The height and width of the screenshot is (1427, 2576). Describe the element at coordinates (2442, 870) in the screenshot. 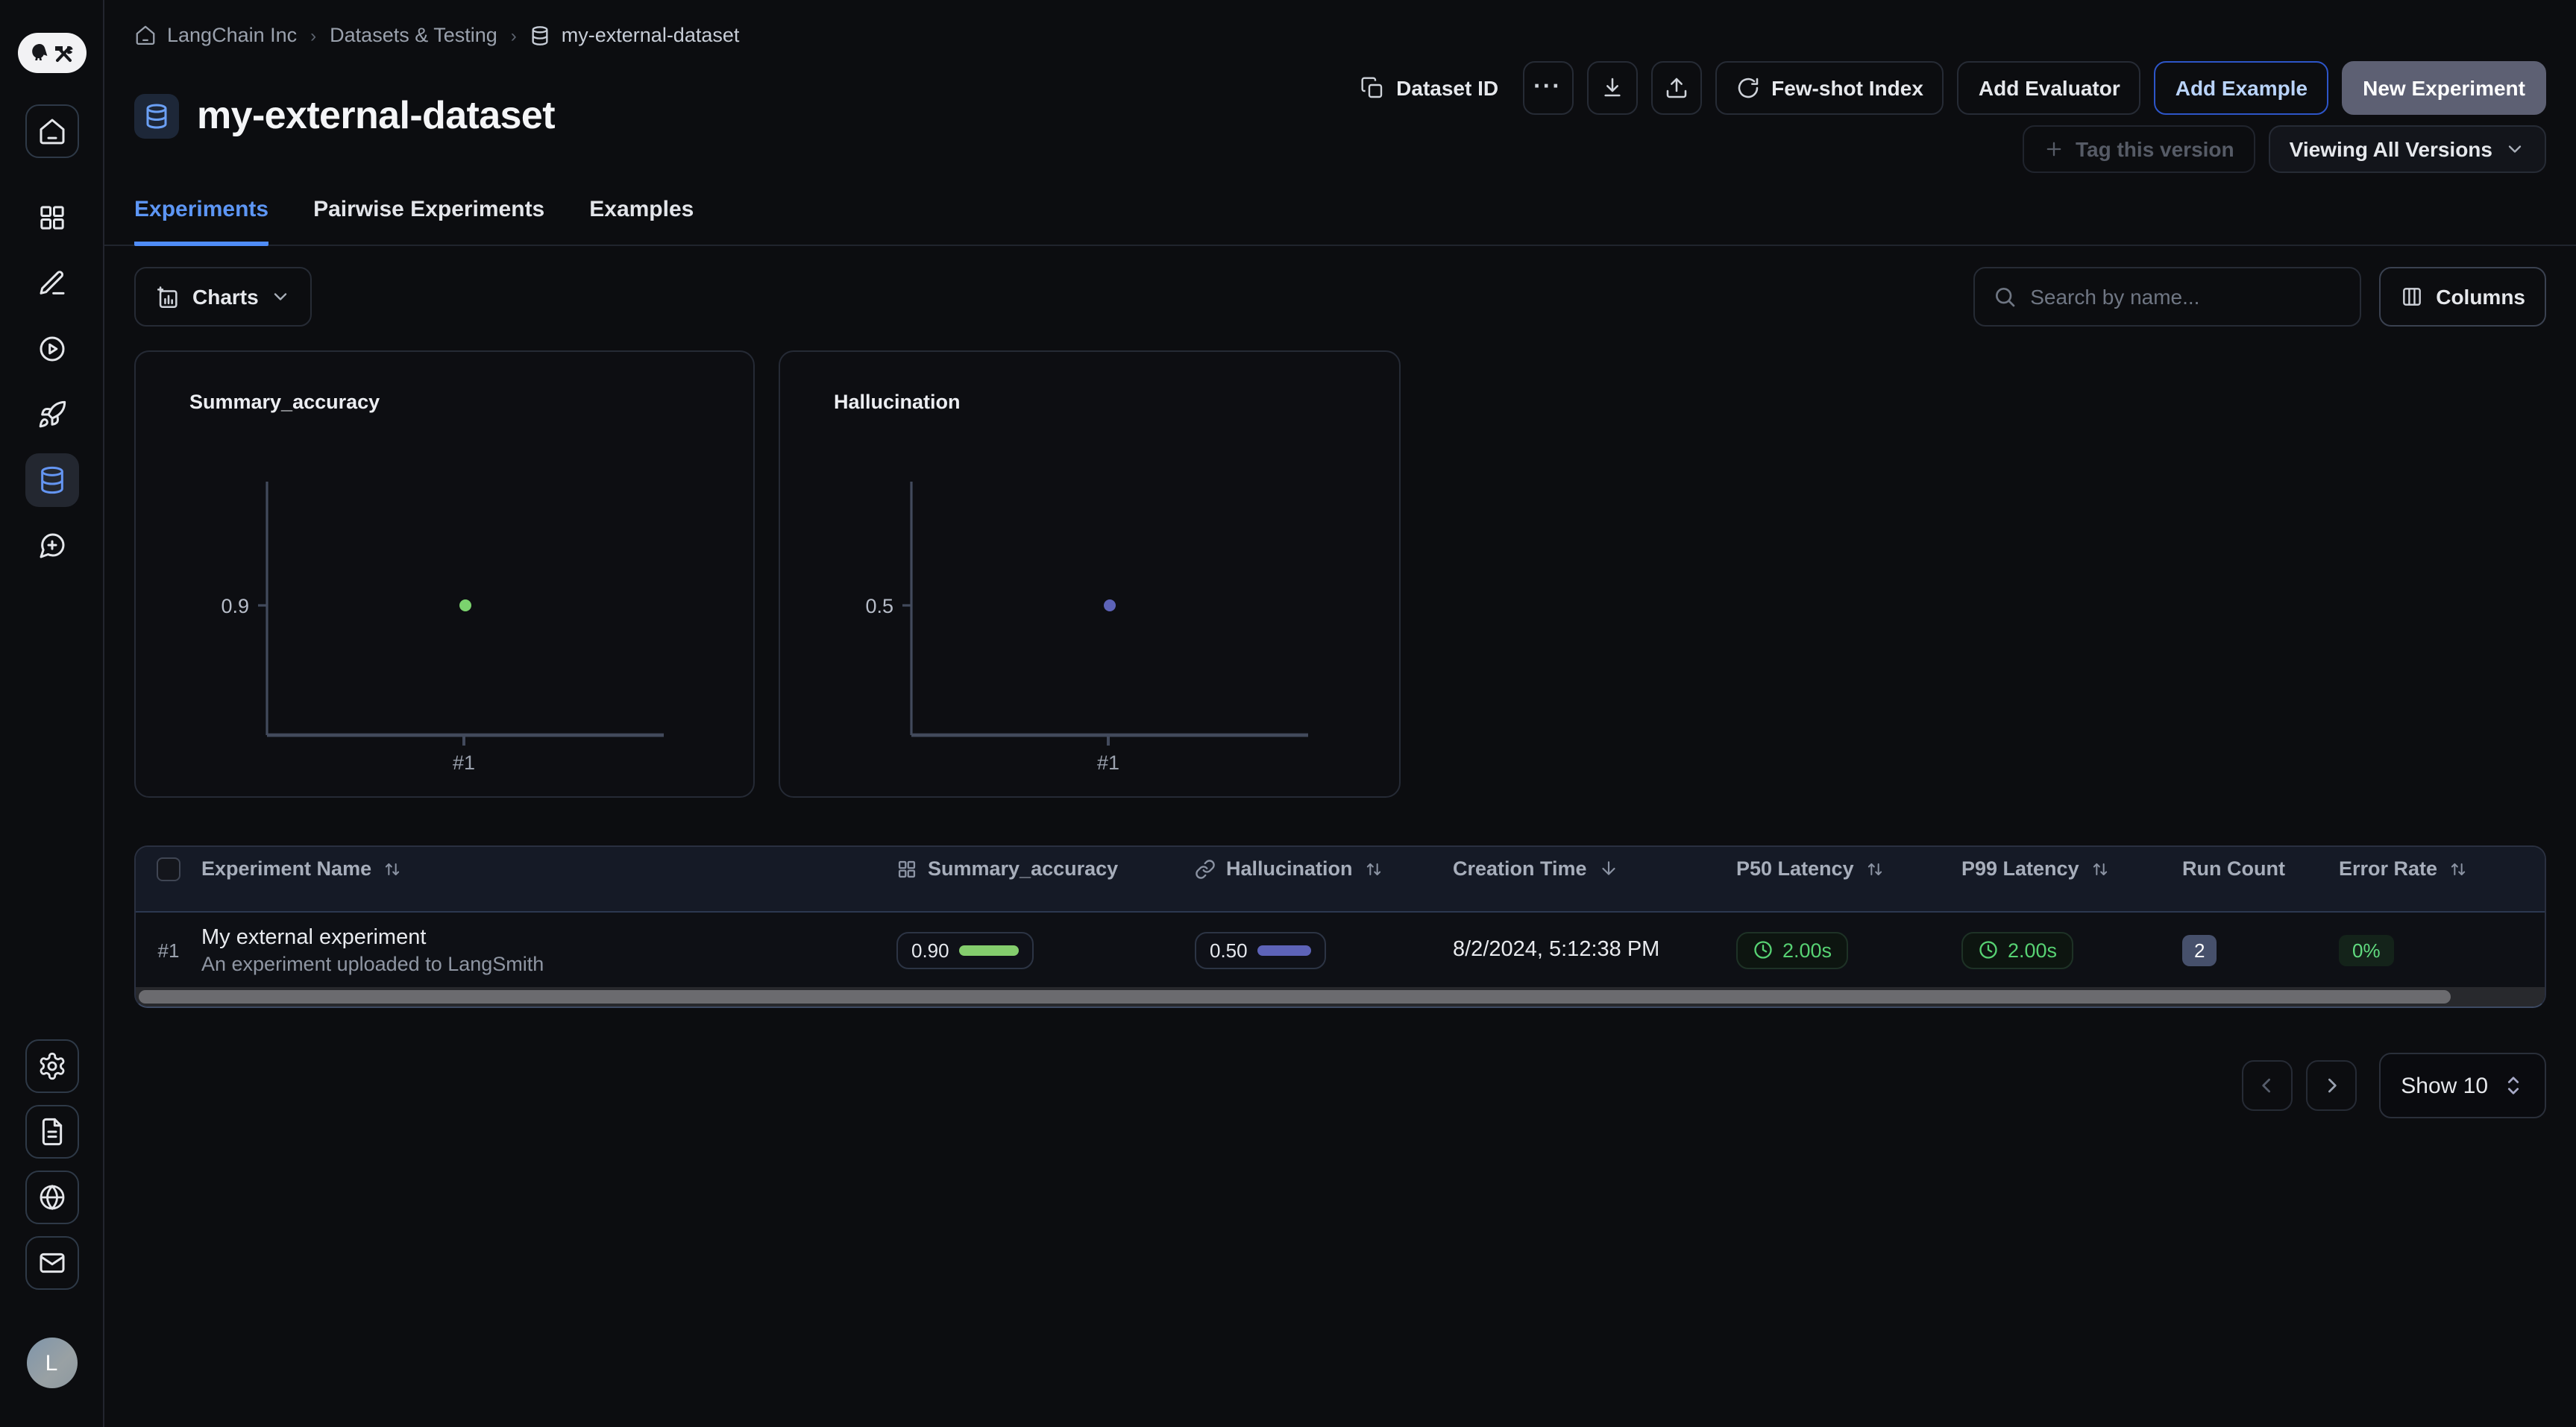

I see `col-error-rate: Error Rate` at that location.